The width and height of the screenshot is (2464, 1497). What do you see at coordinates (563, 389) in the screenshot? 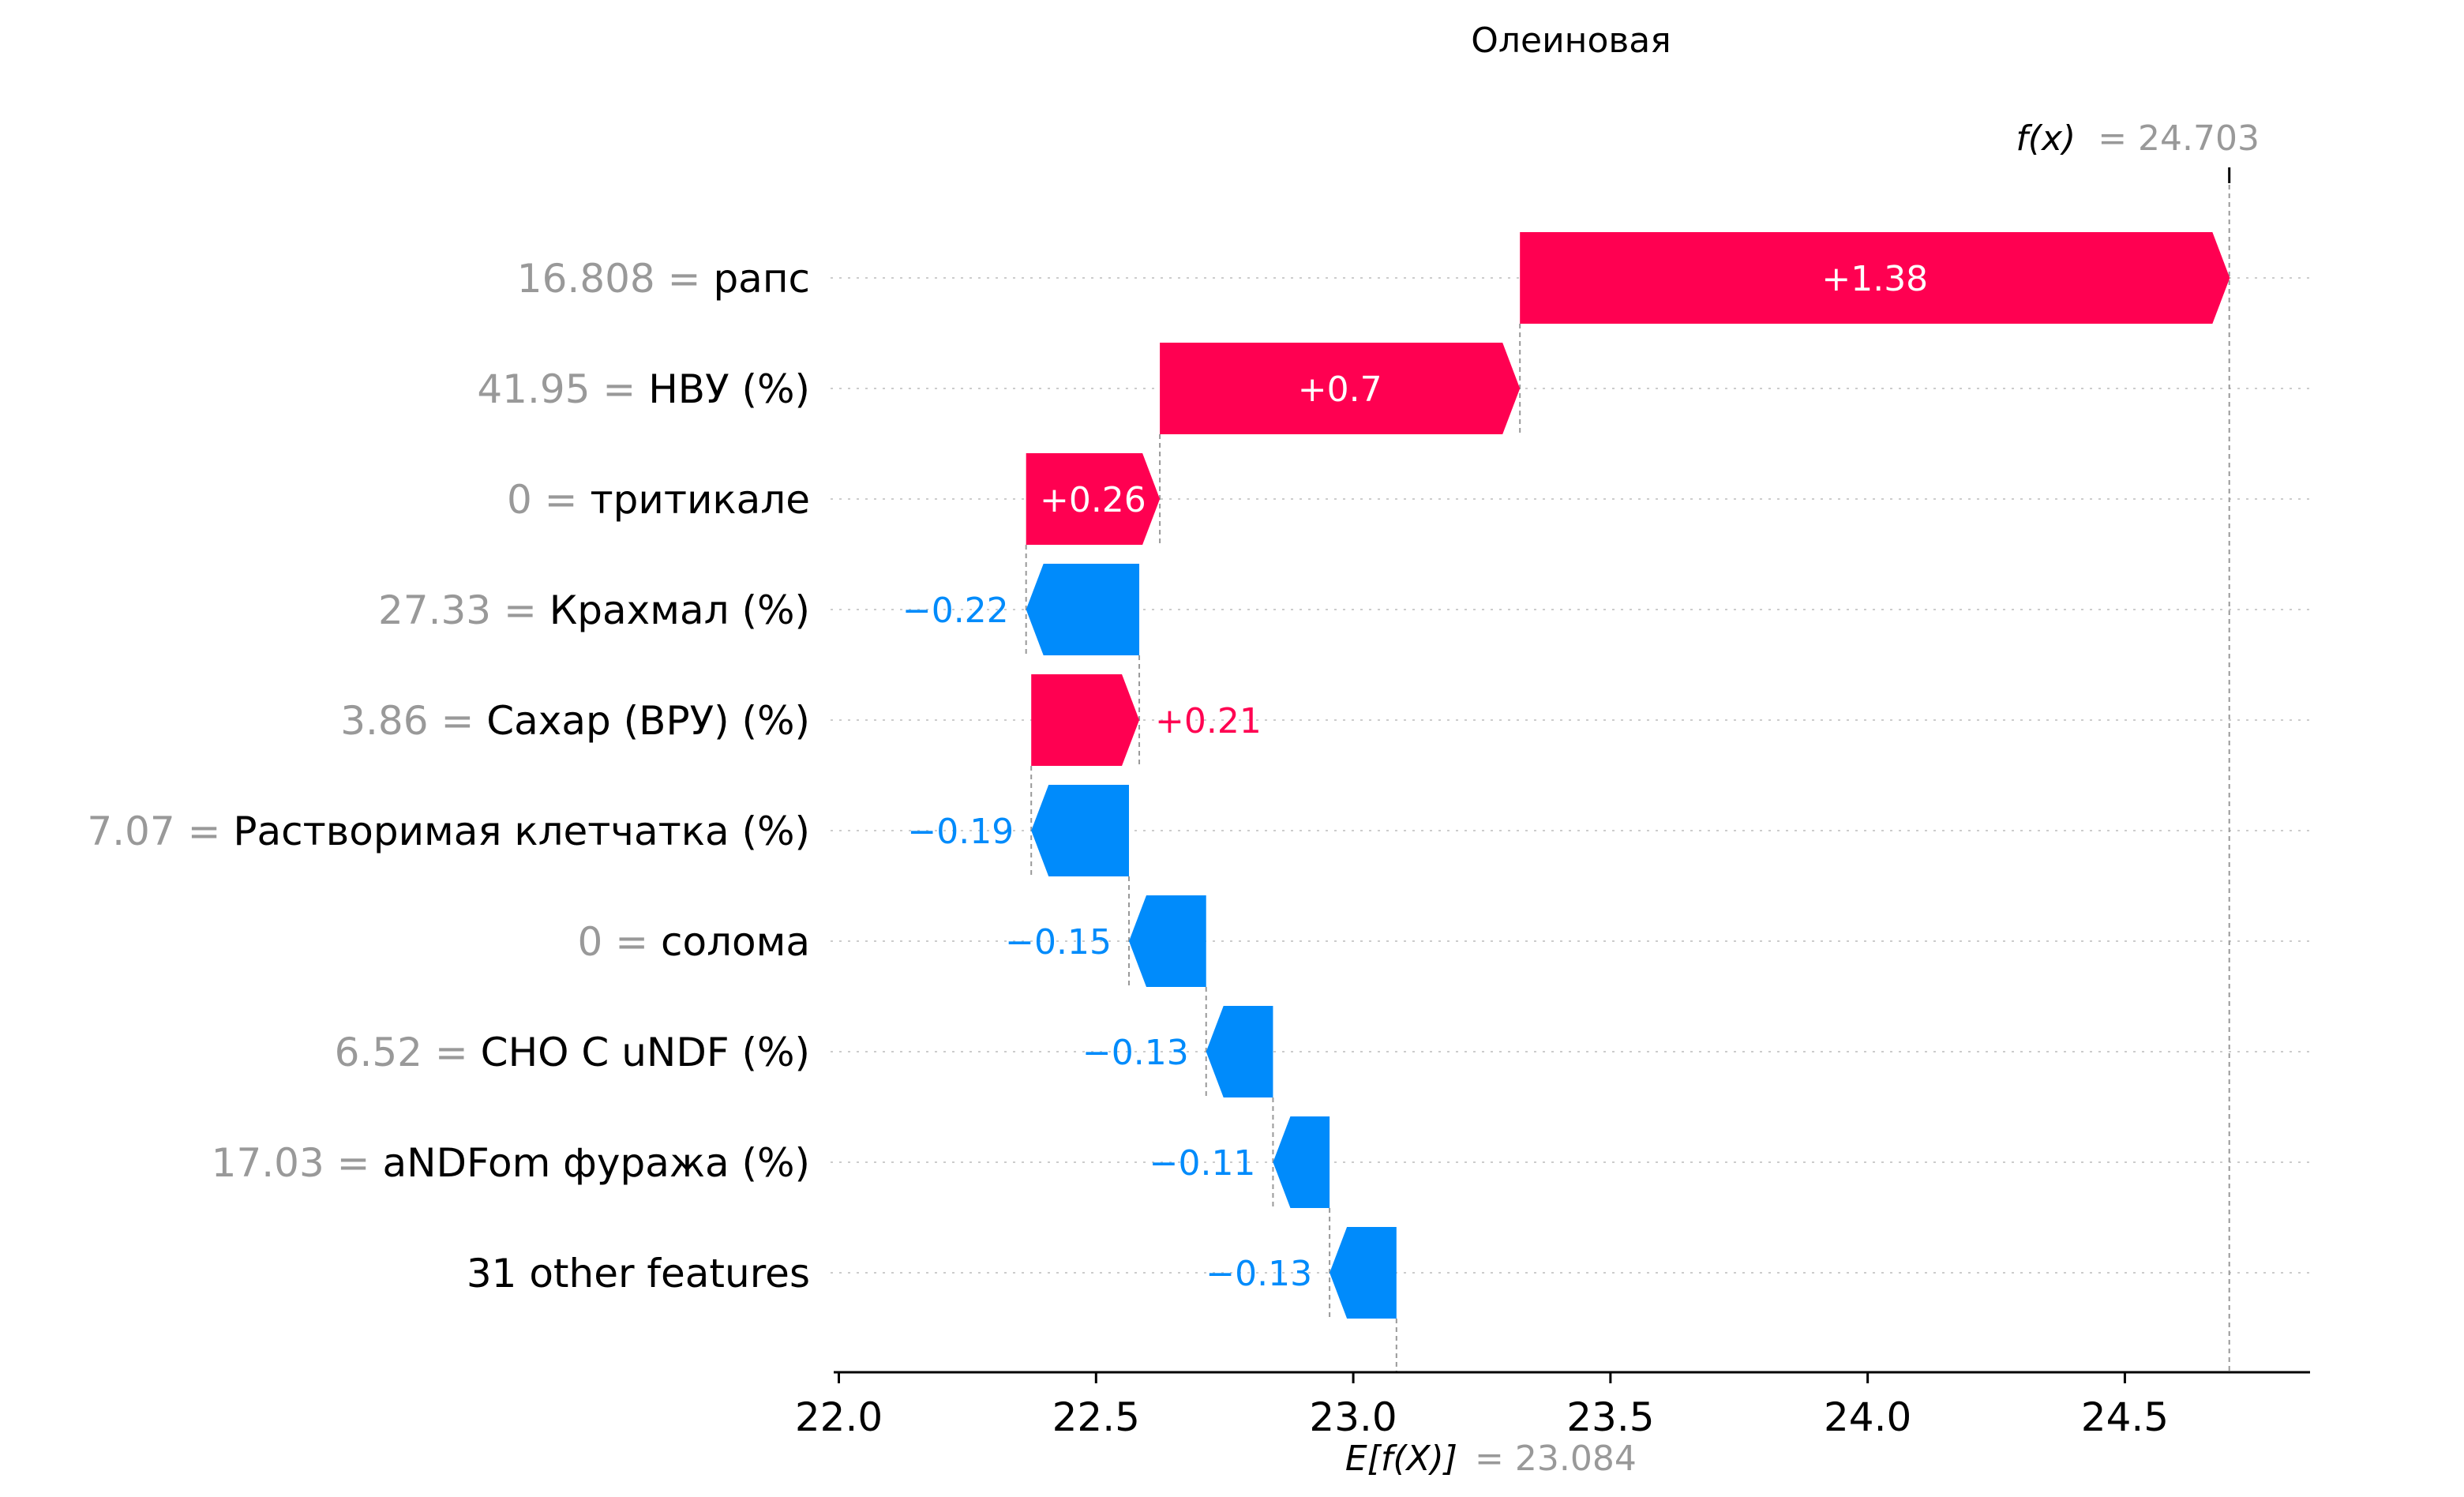
I see `feature-value: 41.95 =` at bounding box center [563, 389].